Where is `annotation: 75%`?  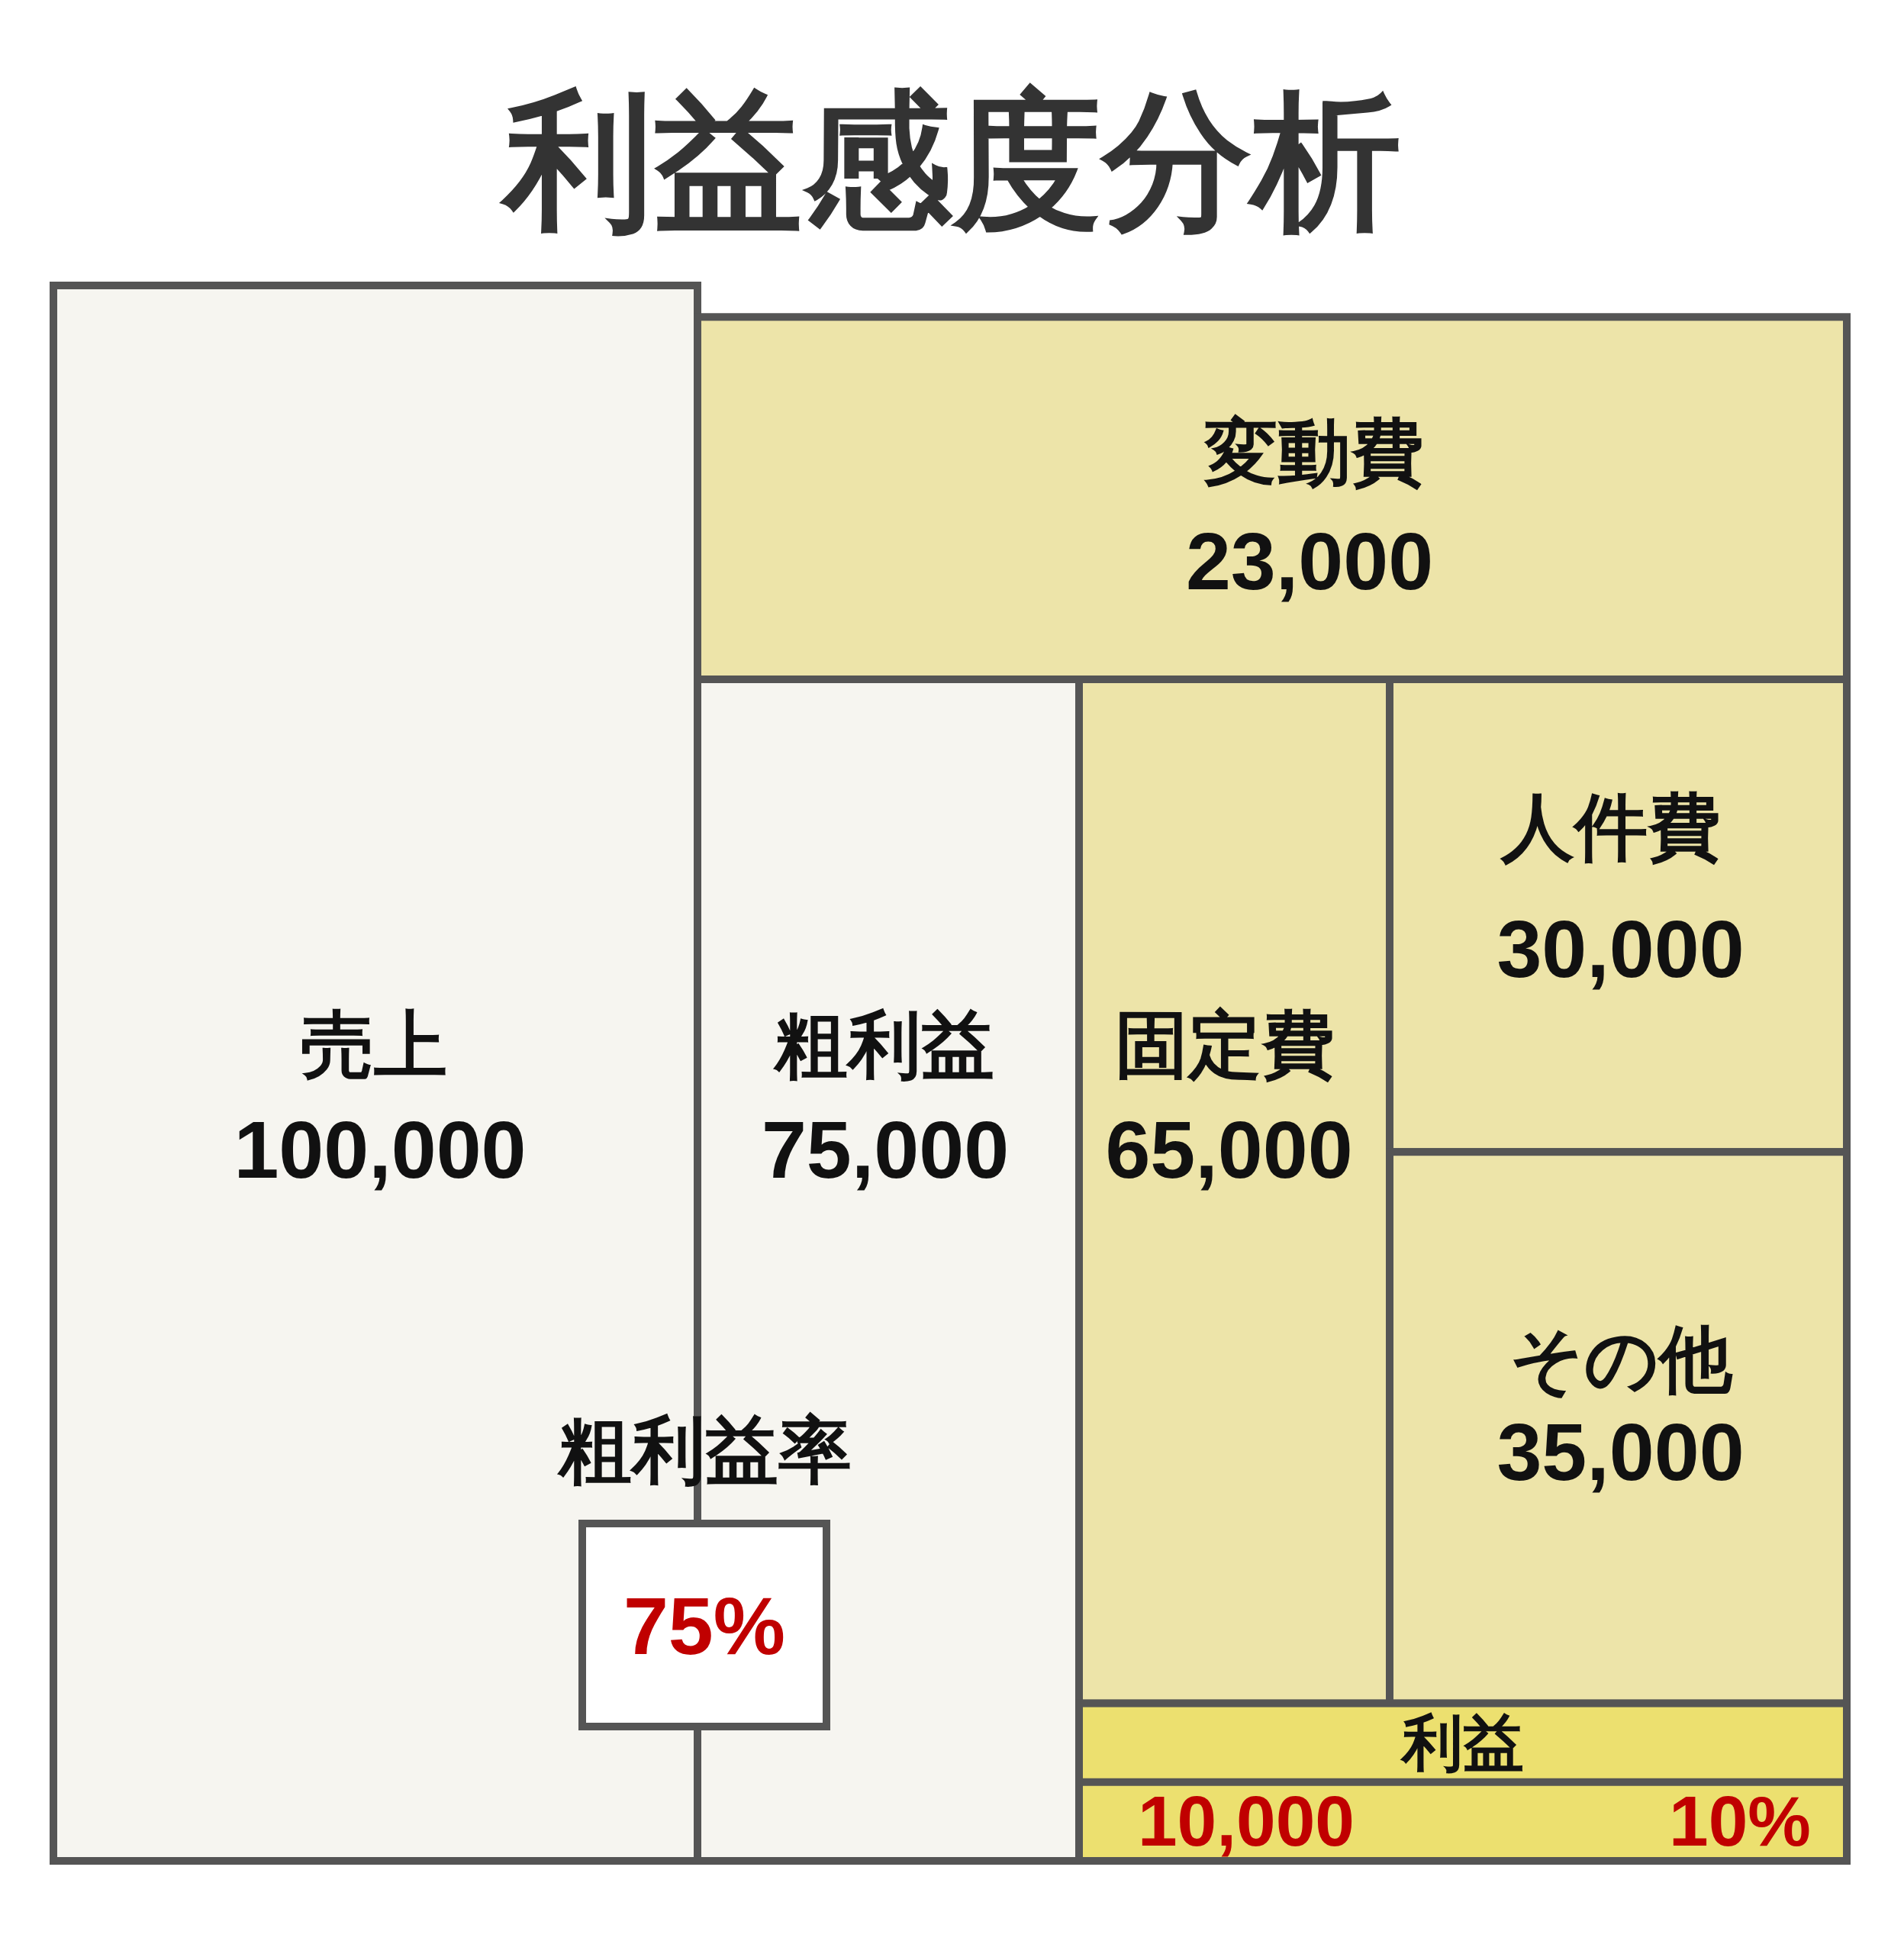 annotation: 75% is located at coordinates (704, 1626).